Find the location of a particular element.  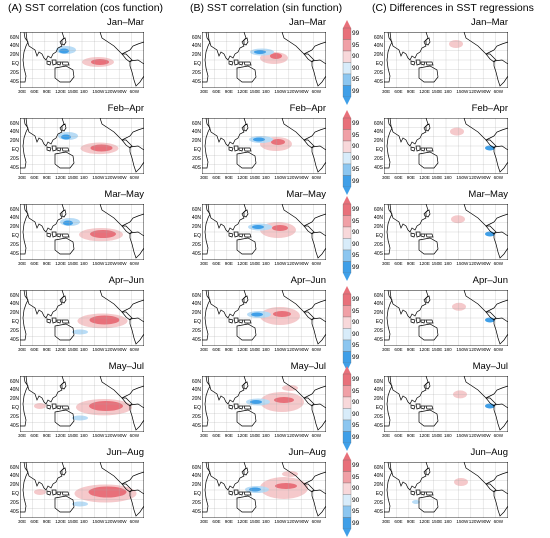

season-label: Apr–Jun is located at coordinates (126, 280).